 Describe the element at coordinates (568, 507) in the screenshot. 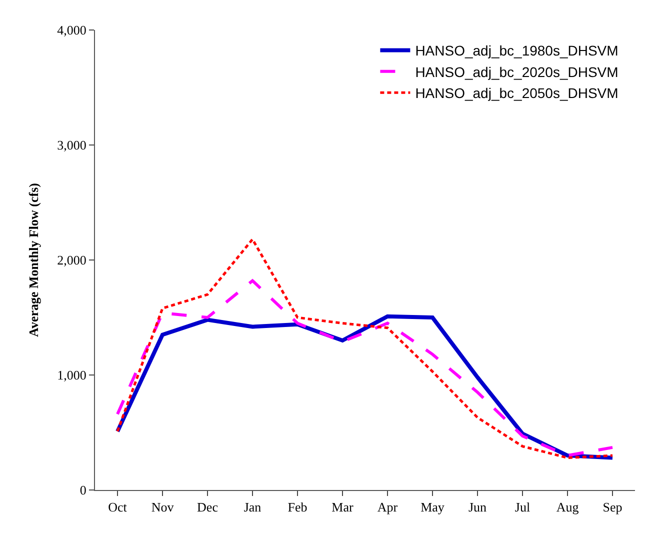

I see `x-tick-label: Aug` at that location.